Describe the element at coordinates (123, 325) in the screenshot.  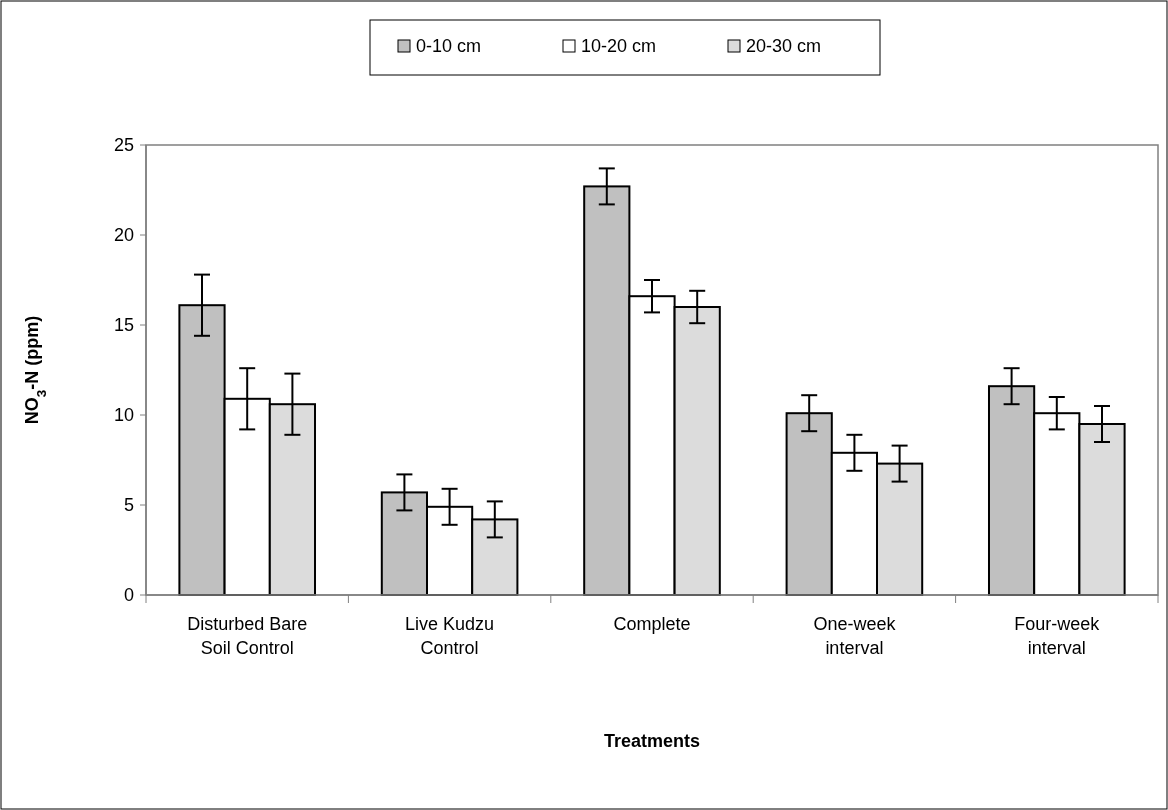
I see `y-tick-label: 15` at that location.